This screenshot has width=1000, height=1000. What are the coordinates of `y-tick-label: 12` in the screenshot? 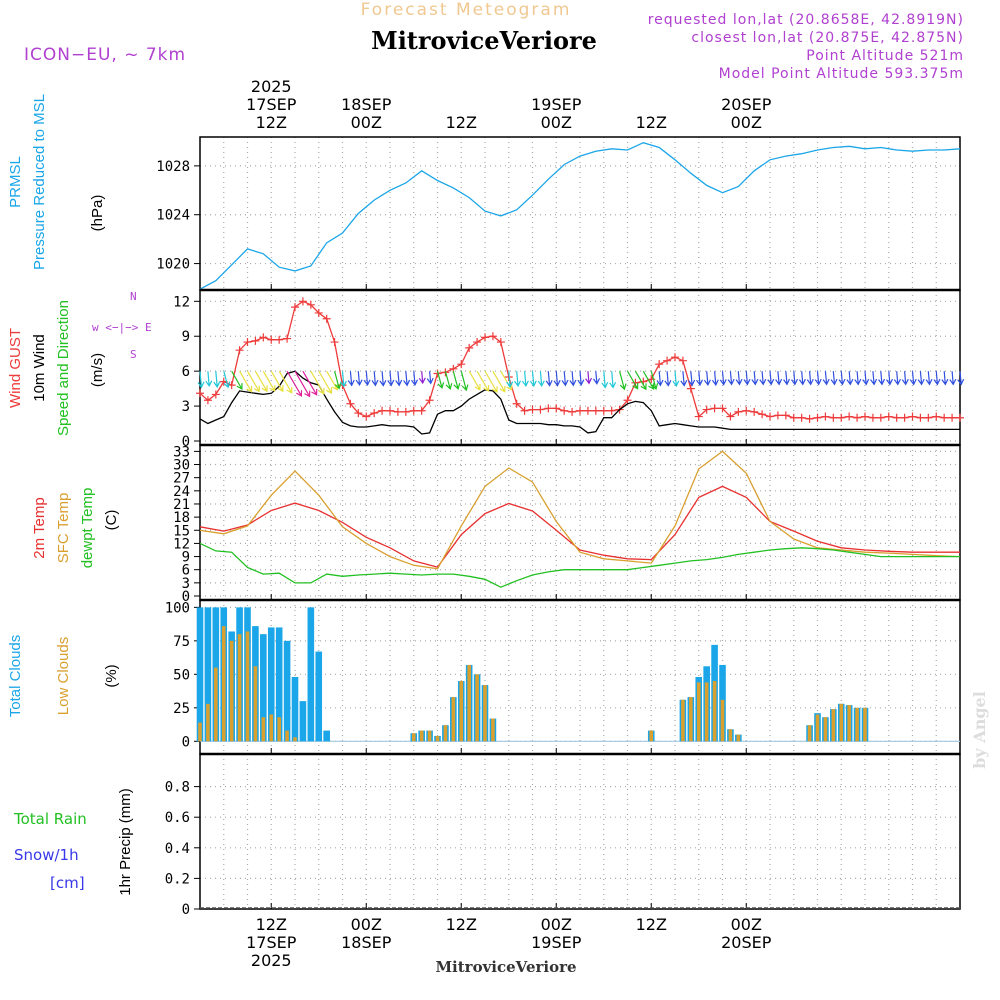 It's located at (181, 544).